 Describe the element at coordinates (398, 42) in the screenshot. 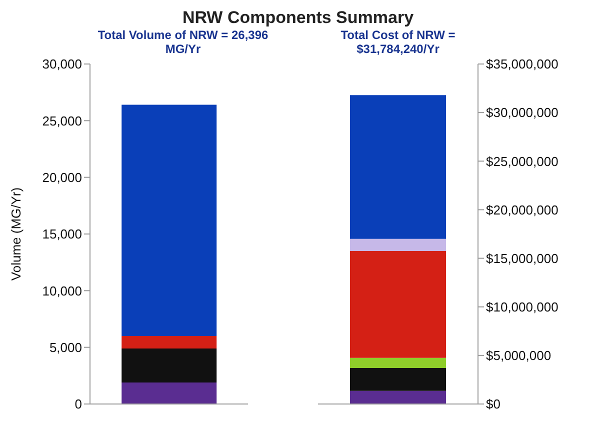

I see `chart-subtitle: Total Cost of NRW = $31,784,240/Yr` at that location.